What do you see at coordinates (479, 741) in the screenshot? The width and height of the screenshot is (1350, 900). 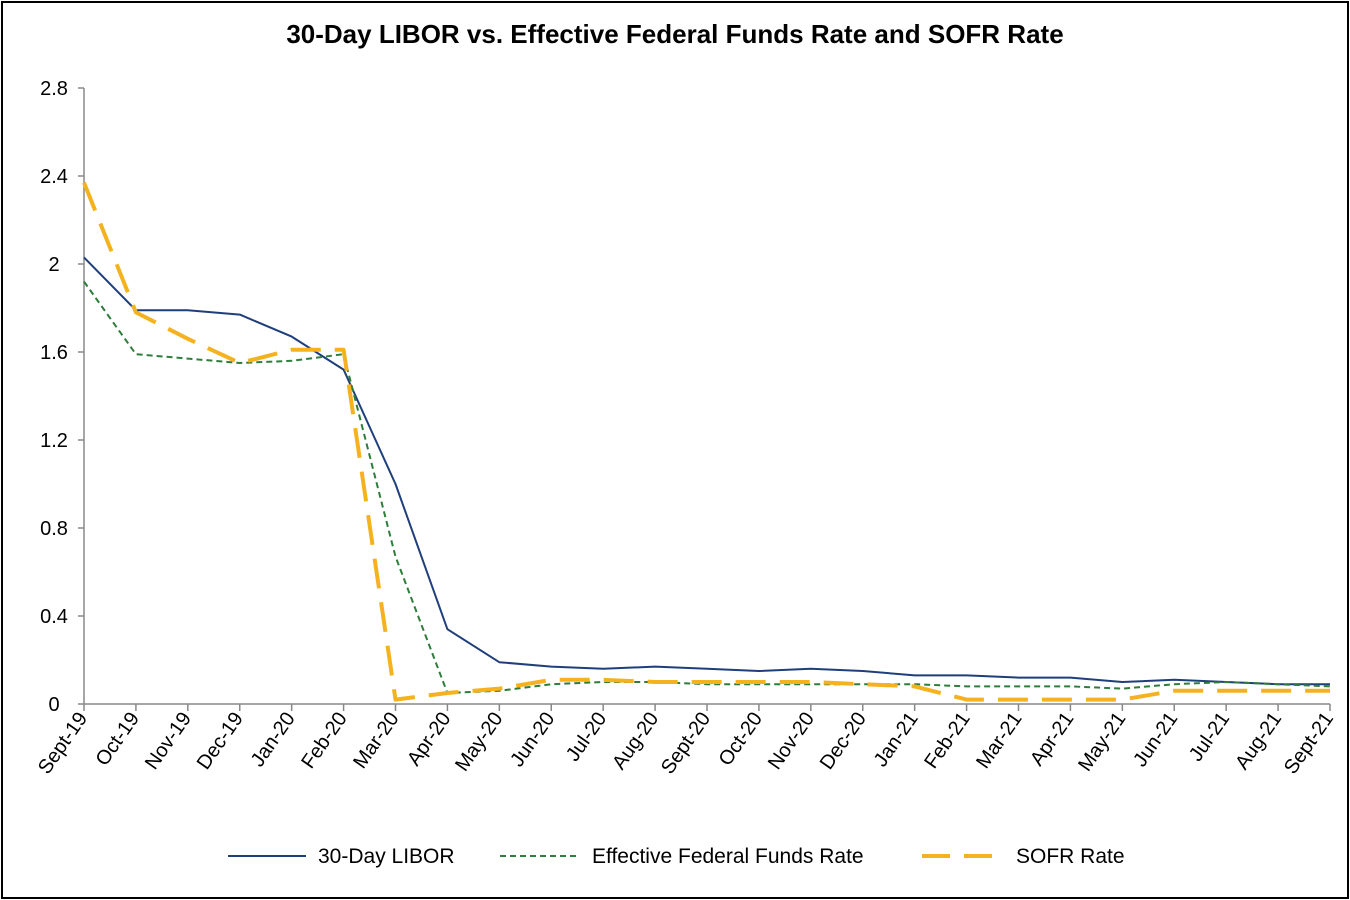 I see `x-tick-label: May-20` at bounding box center [479, 741].